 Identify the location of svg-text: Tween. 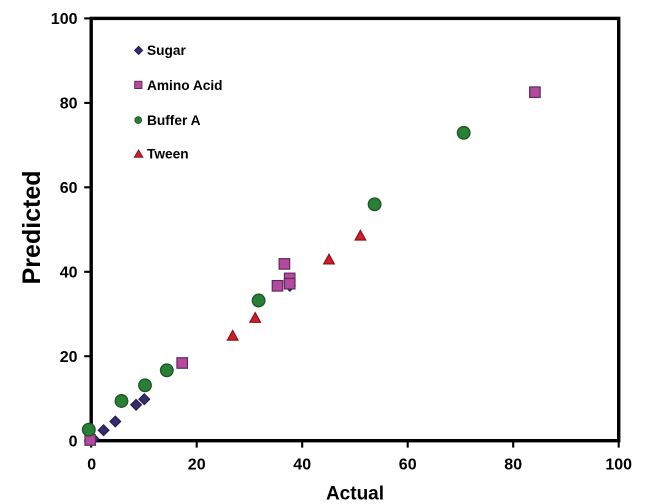
(168, 153).